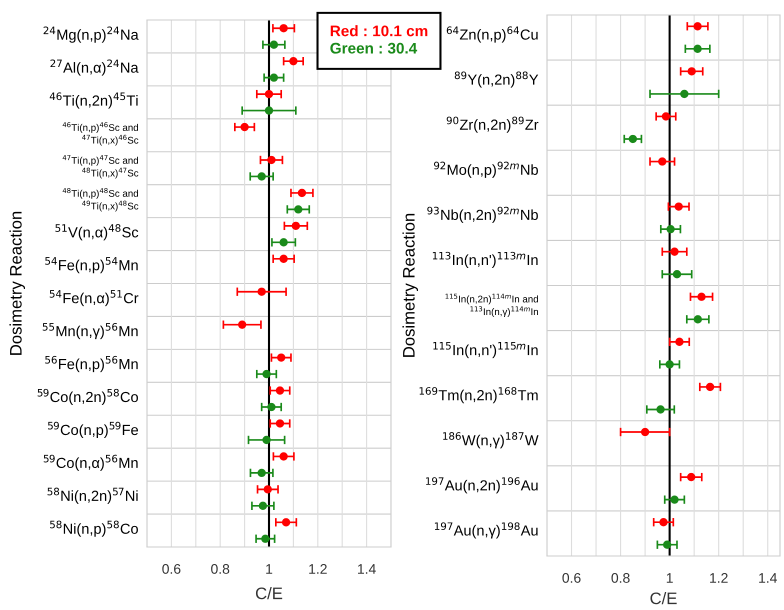 This screenshot has width=784, height=610. What do you see at coordinates (482, 485) in the screenshot?
I see `y-tick-label: $^{197}$Au(n,2n)$^{196}$Au` at bounding box center [482, 485].